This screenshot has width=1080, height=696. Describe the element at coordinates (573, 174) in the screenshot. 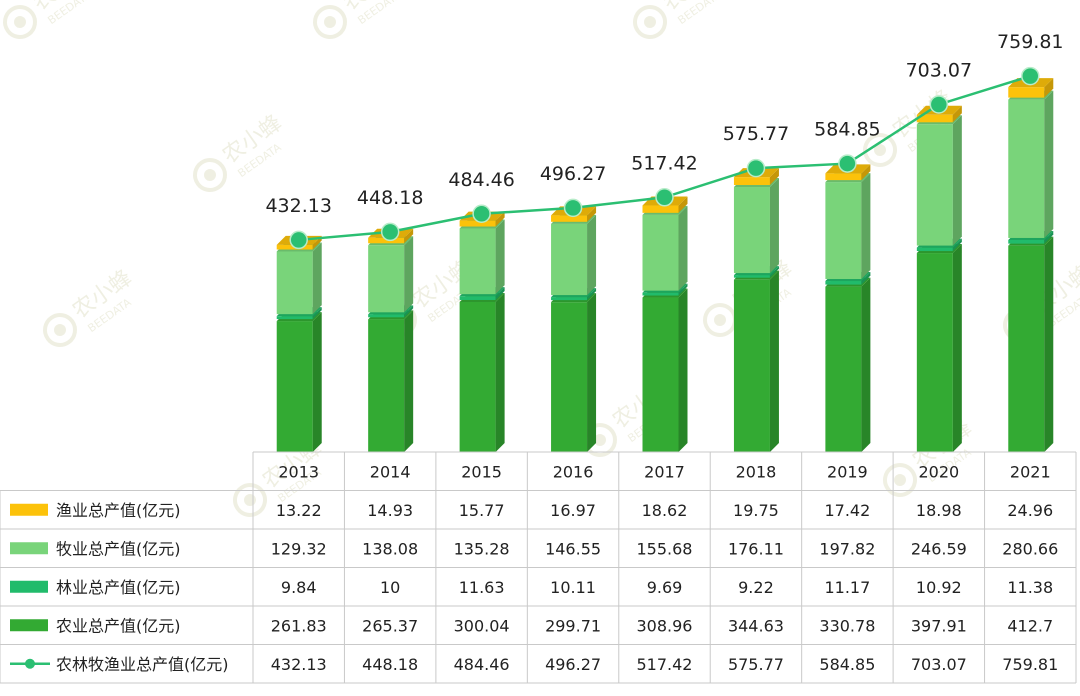

I see `total-data-label: 496.27` at that location.